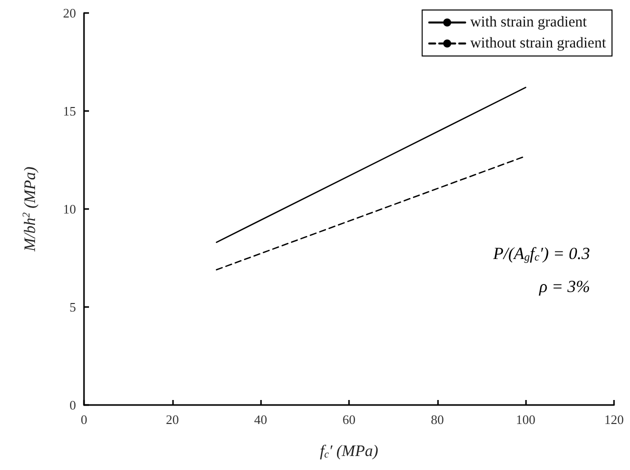  Describe the element at coordinates (541, 254) in the screenshot. I see `annotation: P/(Agfc′) = 0.3` at that location.